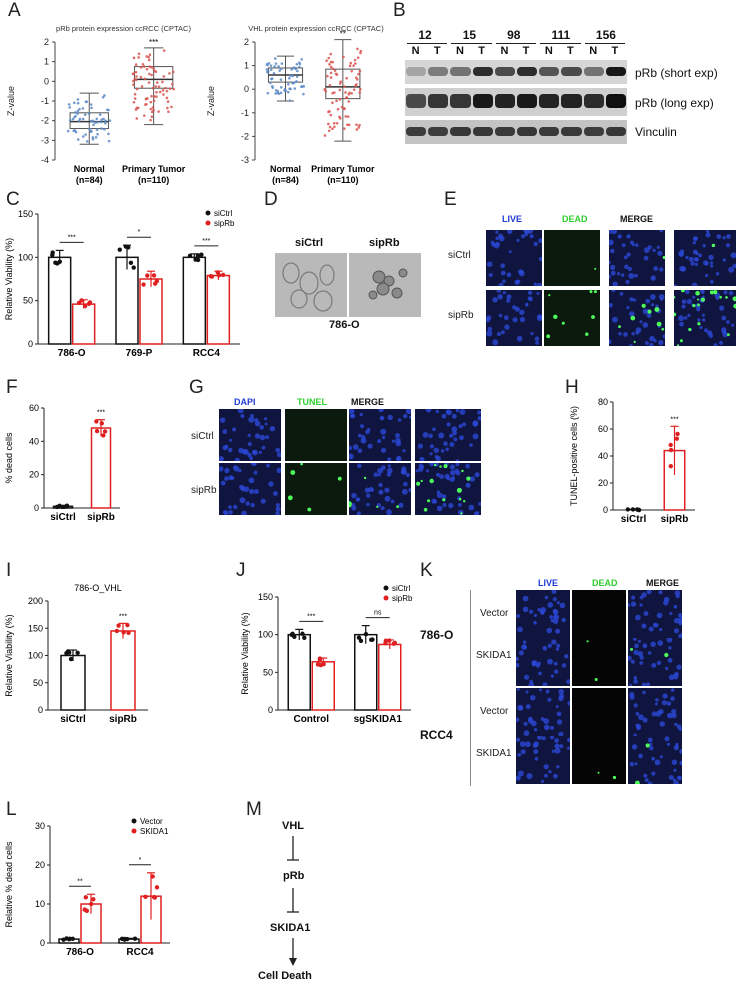  Describe the element at coordinates (13, 199) in the screenshot. I see `panel-label-c: C` at that location.